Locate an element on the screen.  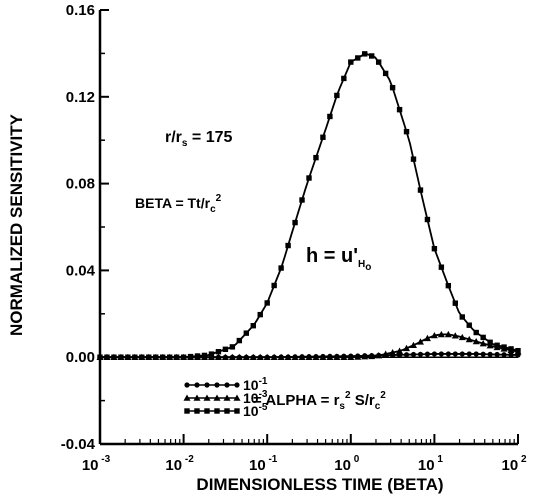
y-tick-label: 0.16 is located at coordinates (80, 10).